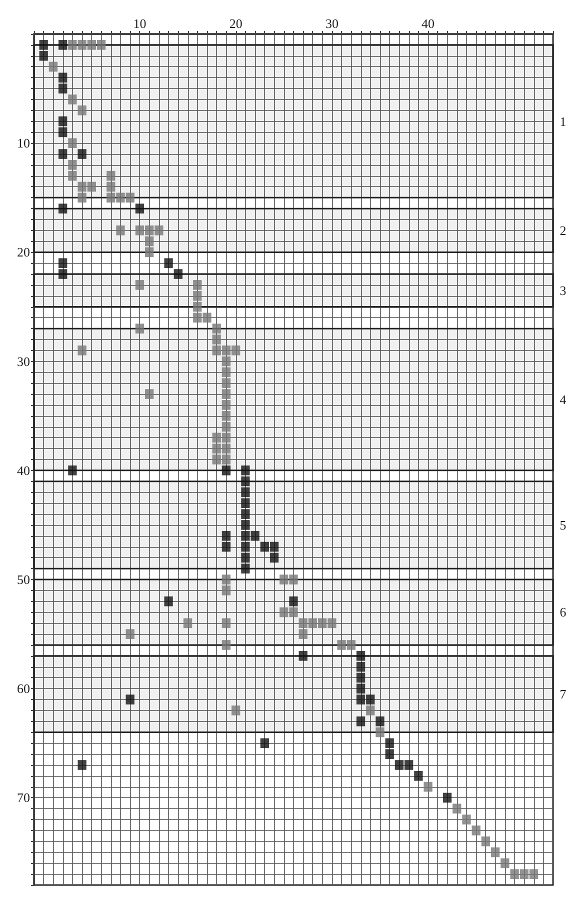  I want to click on y-tick-label: 10, so click(23, 143).